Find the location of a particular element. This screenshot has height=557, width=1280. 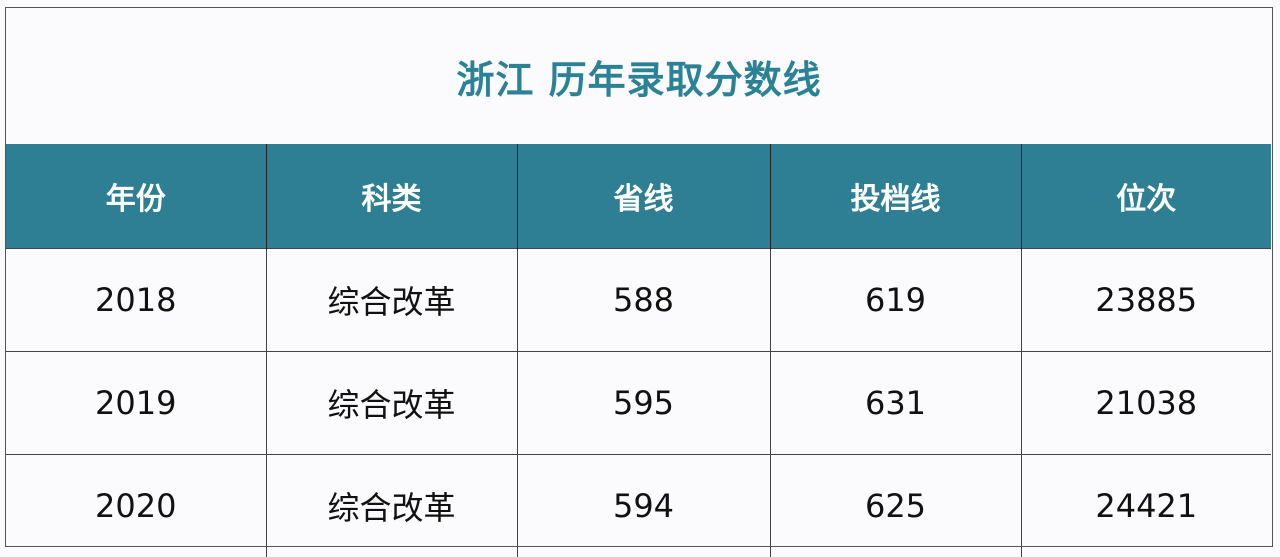

header-category: 科类 is located at coordinates (391, 196).